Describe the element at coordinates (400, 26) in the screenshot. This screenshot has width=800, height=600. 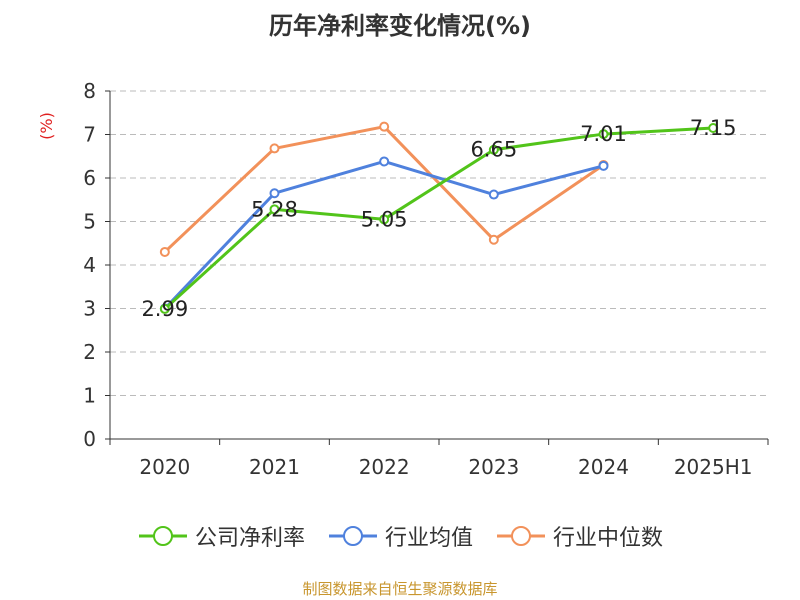
I see `chart-title: 历年净利率变化情况(%)` at that location.